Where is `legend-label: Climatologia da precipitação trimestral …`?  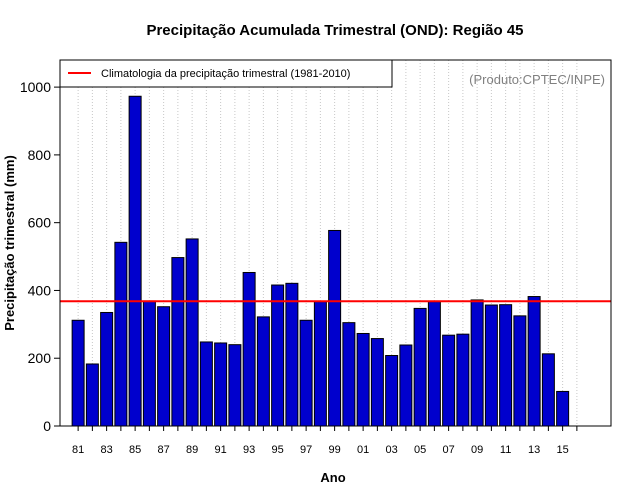 legend-label: Climatologia da precipitação trimestral … is located at coordinates (225, 74).